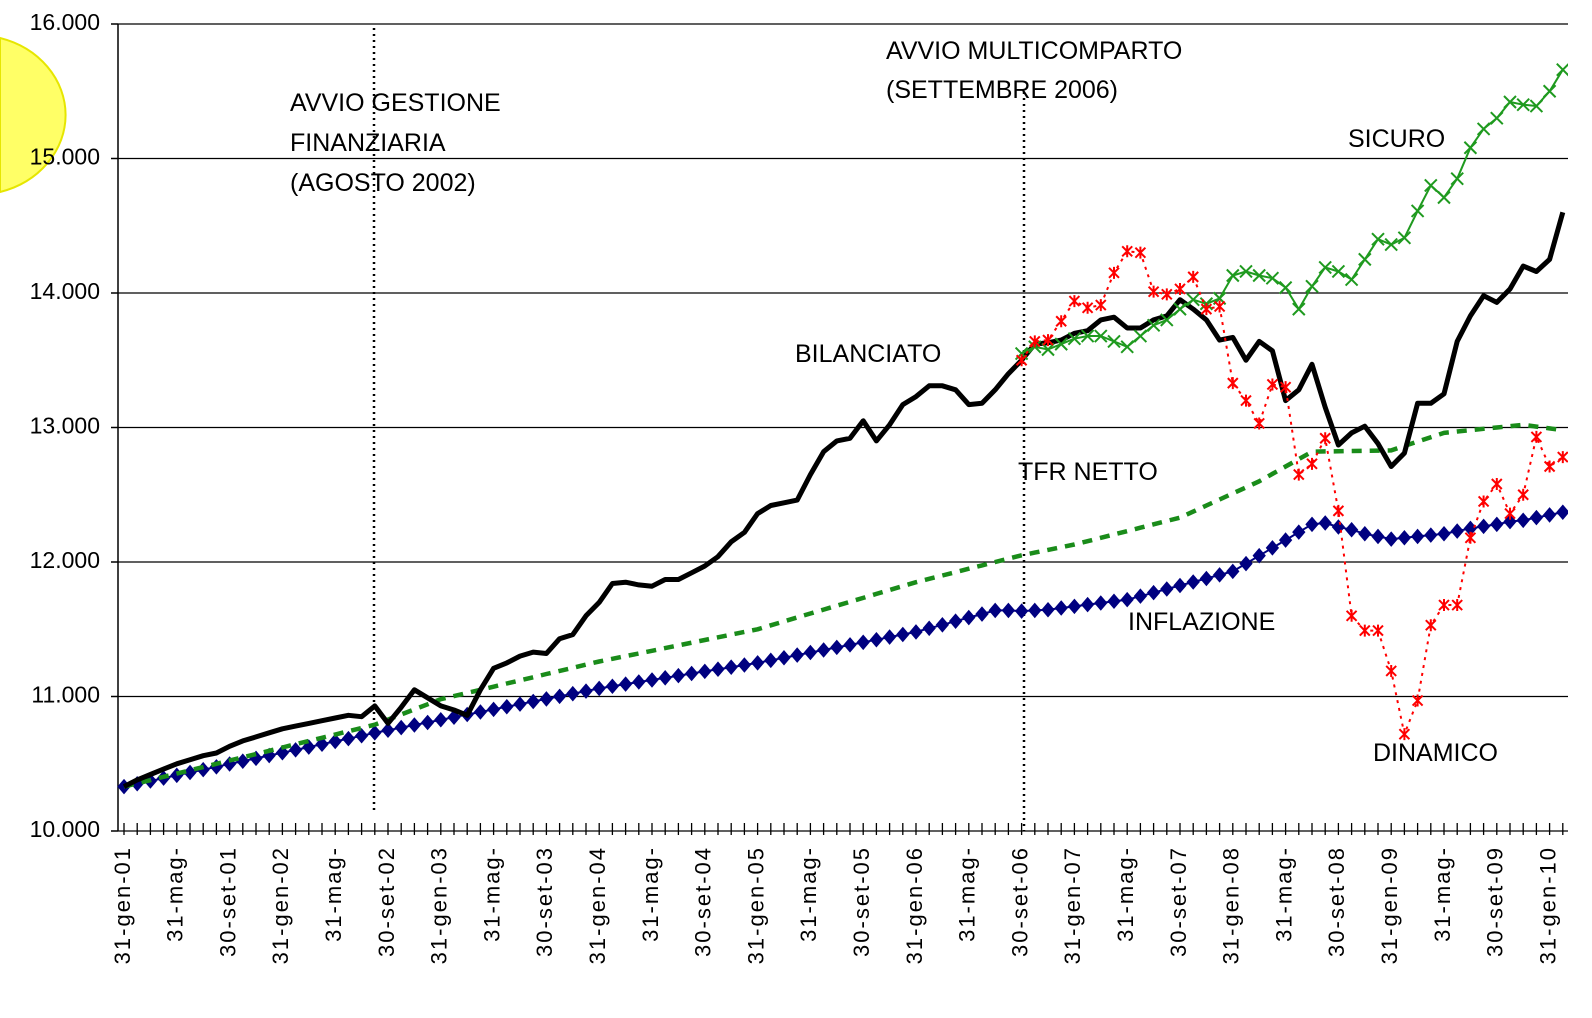  Describe the element at coordinates (439, 905) in the screenshot. I see `x-tick-label: 31-gen-03` at that location.